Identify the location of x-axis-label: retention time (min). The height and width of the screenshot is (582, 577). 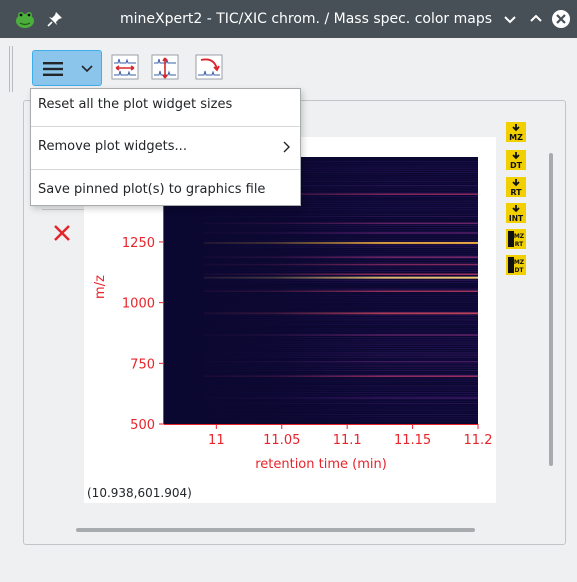
(321, 464).